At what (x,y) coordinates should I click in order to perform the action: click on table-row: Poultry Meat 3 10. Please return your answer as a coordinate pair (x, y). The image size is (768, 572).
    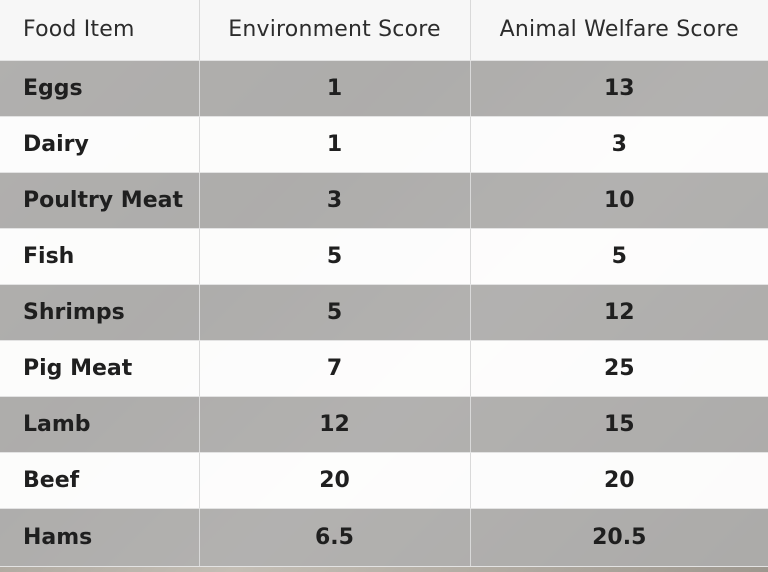
    Looking at the image, I should click on (384, 200).